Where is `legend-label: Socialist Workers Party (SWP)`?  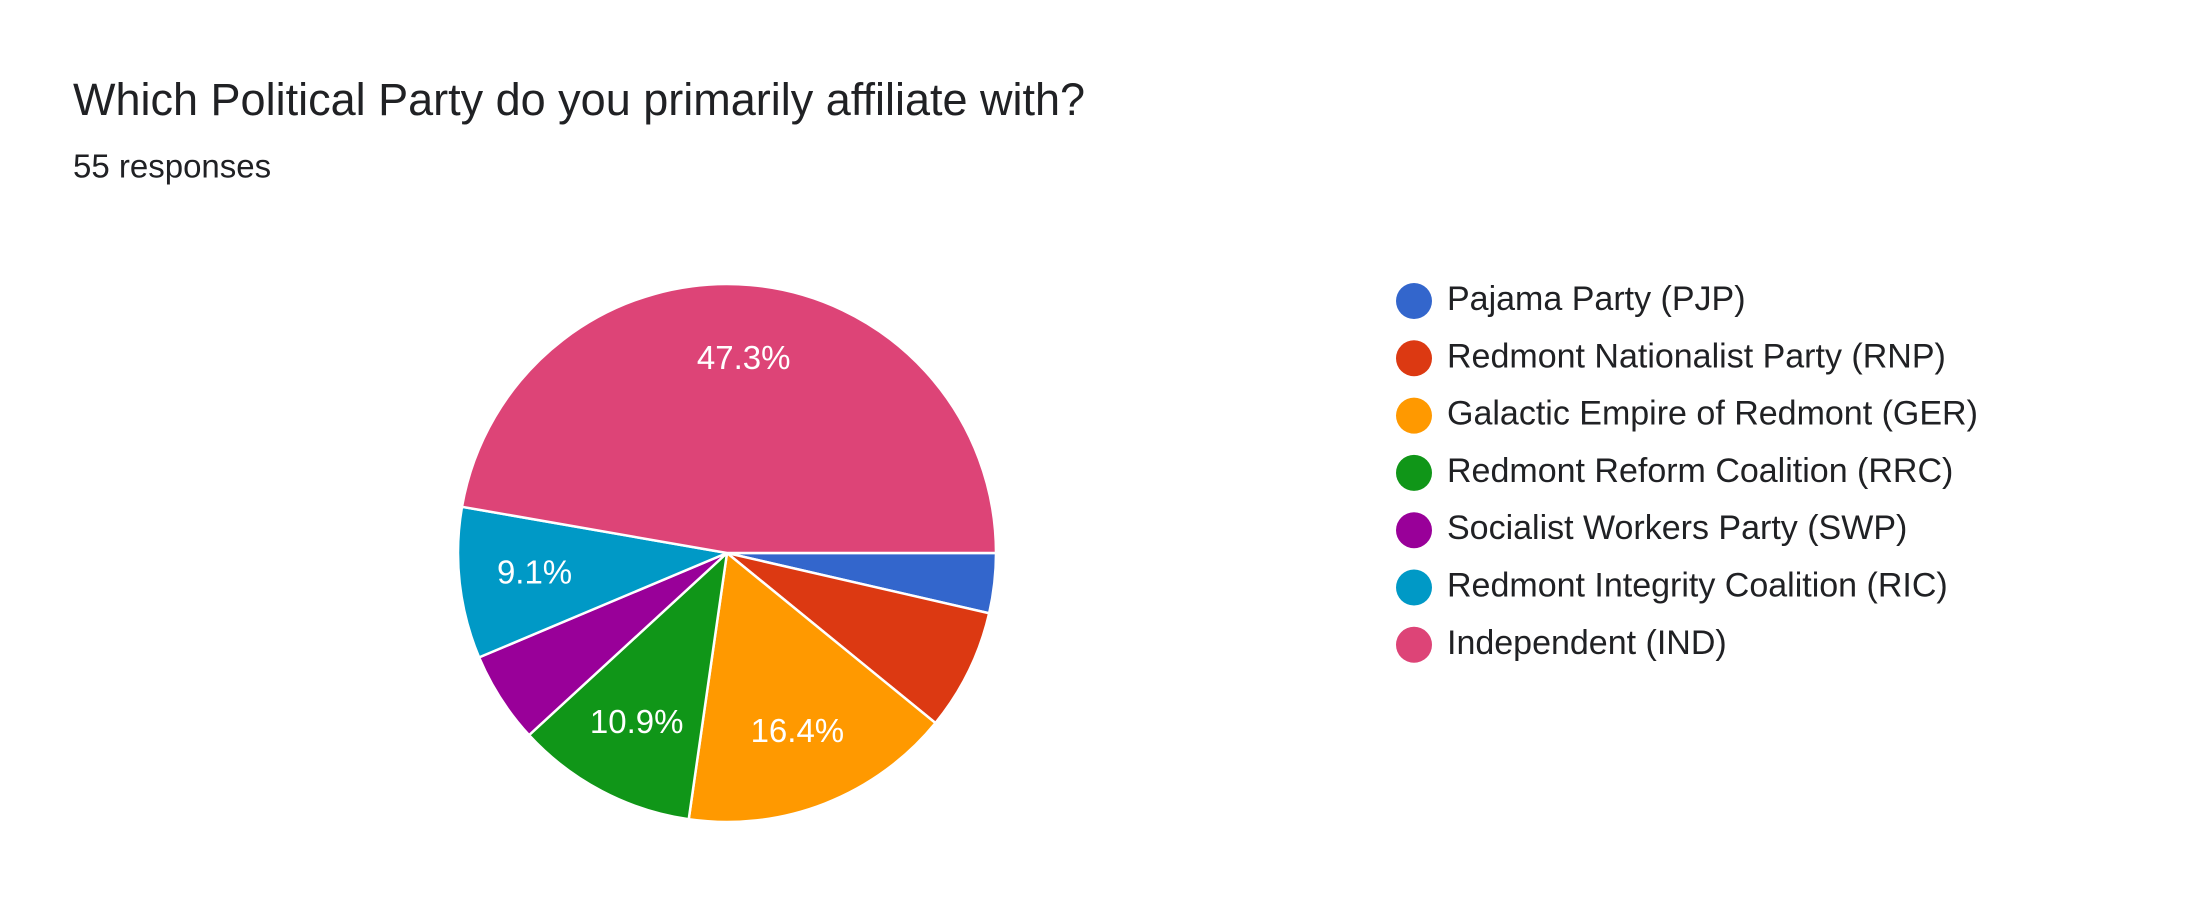
legend-label: Socialist Workers Party (SWP) is located at coordinates (1677, 528).